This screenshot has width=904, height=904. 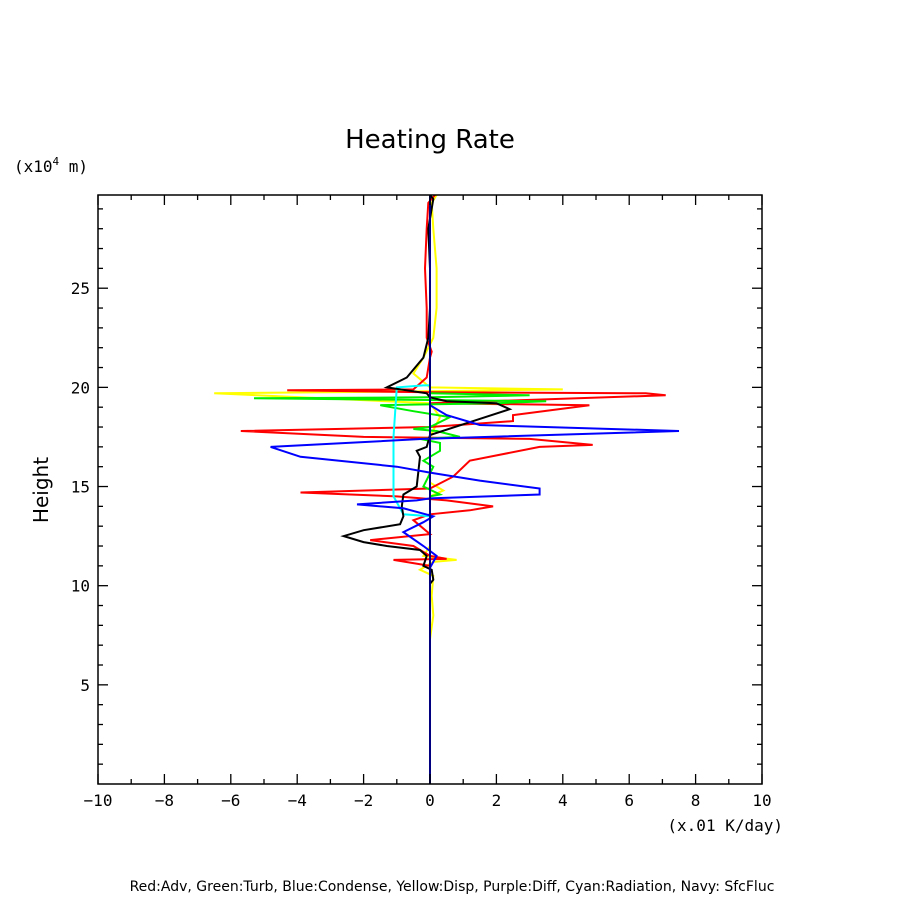 What do you see at coordinates (629, 800) in the screenshot?
I see `x-tick-label: 6` at bounding box center [629, 800].